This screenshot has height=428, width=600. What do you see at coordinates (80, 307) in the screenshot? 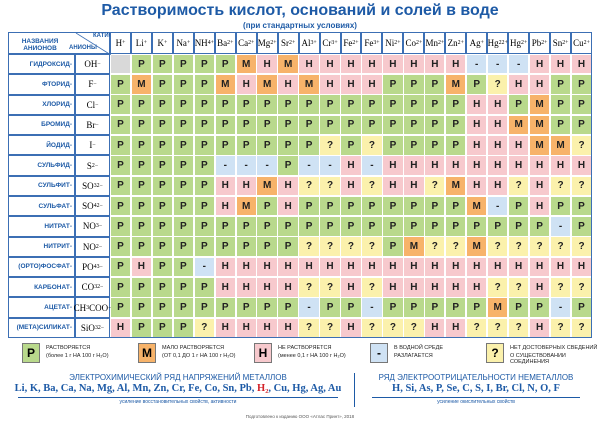
I see `ion-part: CH` at bounding box center [80, 307].